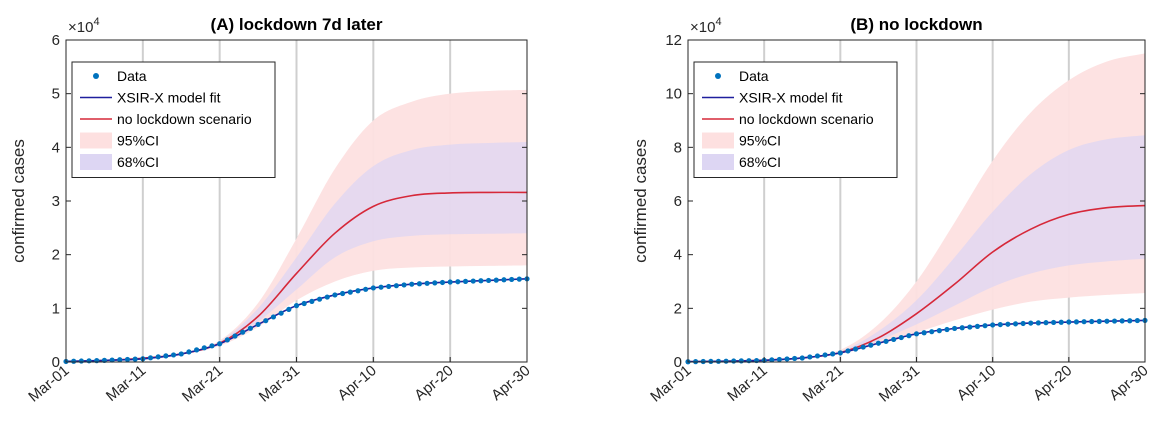 This screenshot has height=423, width=1154. What do you see at coordinates (56, 94) in the screenshot?
I see `y-tick-label: 5` at bounding box center [56, 94].